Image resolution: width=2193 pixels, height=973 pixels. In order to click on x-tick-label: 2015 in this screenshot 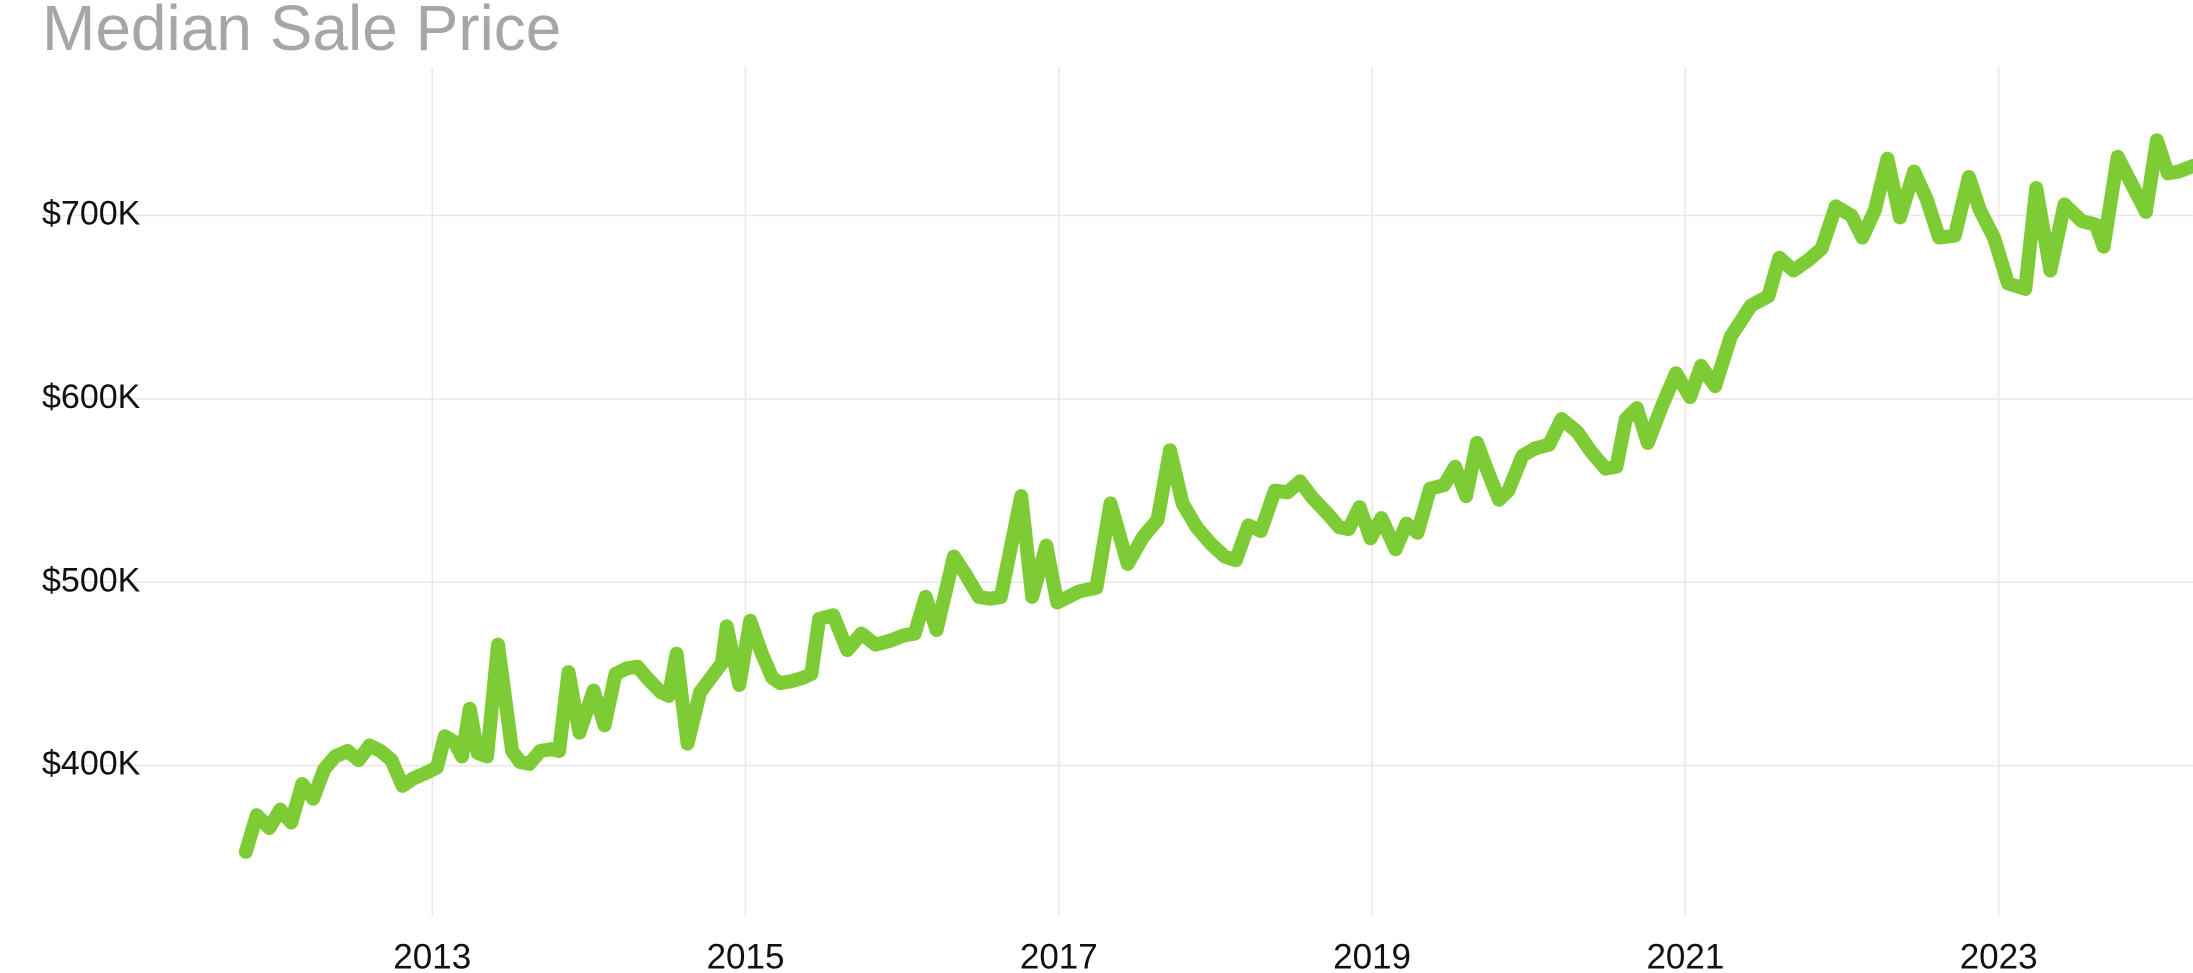, I will do `click(746, 955)`.